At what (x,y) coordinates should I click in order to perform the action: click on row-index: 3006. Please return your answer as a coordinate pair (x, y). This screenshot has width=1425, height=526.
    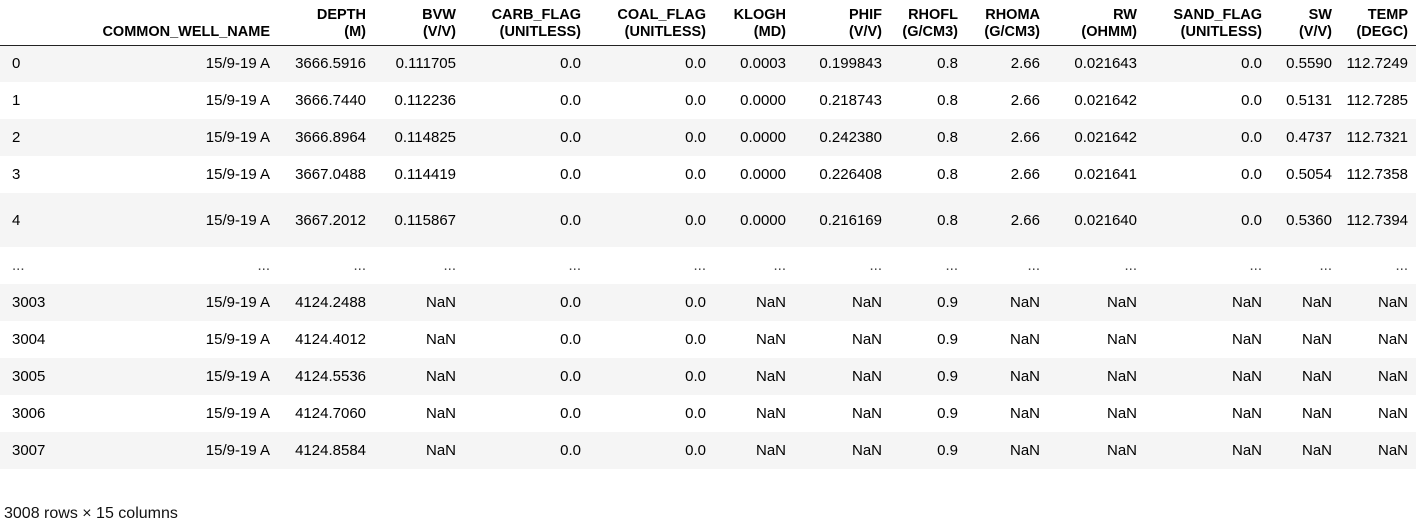
    Looking at the image, I should click on (29, 413).